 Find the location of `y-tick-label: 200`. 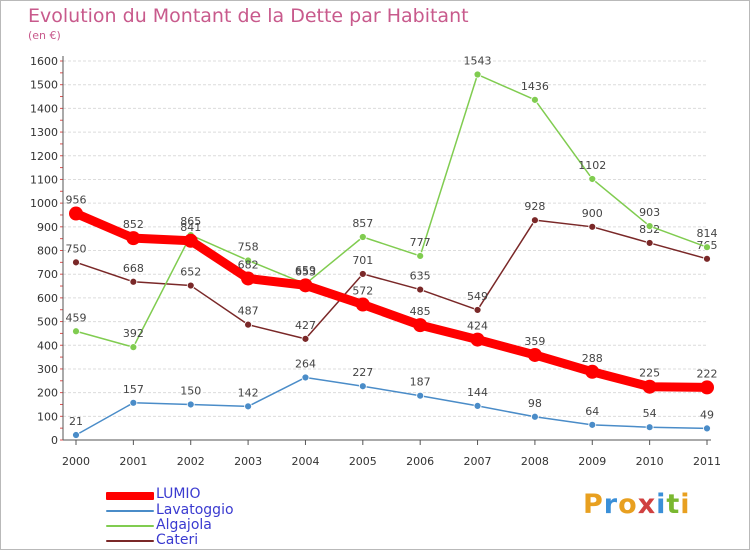

y-tick-label: 200 is located at coordinates (47, 393).